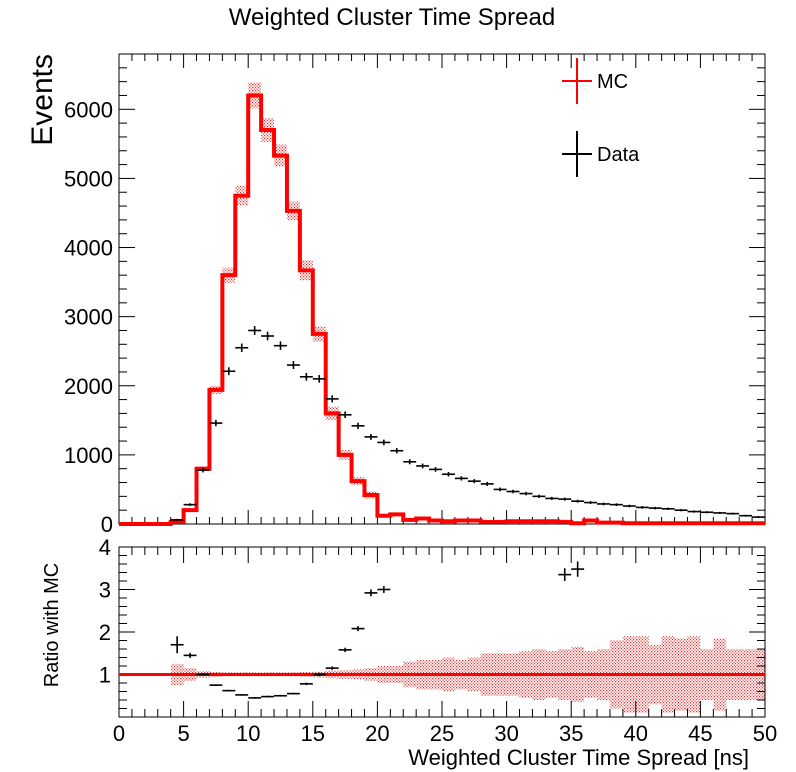  What do you see at coordinates (765, 733) in the screenshot?
I see `x-tick-label: 50` at bounding box center [765, 733].